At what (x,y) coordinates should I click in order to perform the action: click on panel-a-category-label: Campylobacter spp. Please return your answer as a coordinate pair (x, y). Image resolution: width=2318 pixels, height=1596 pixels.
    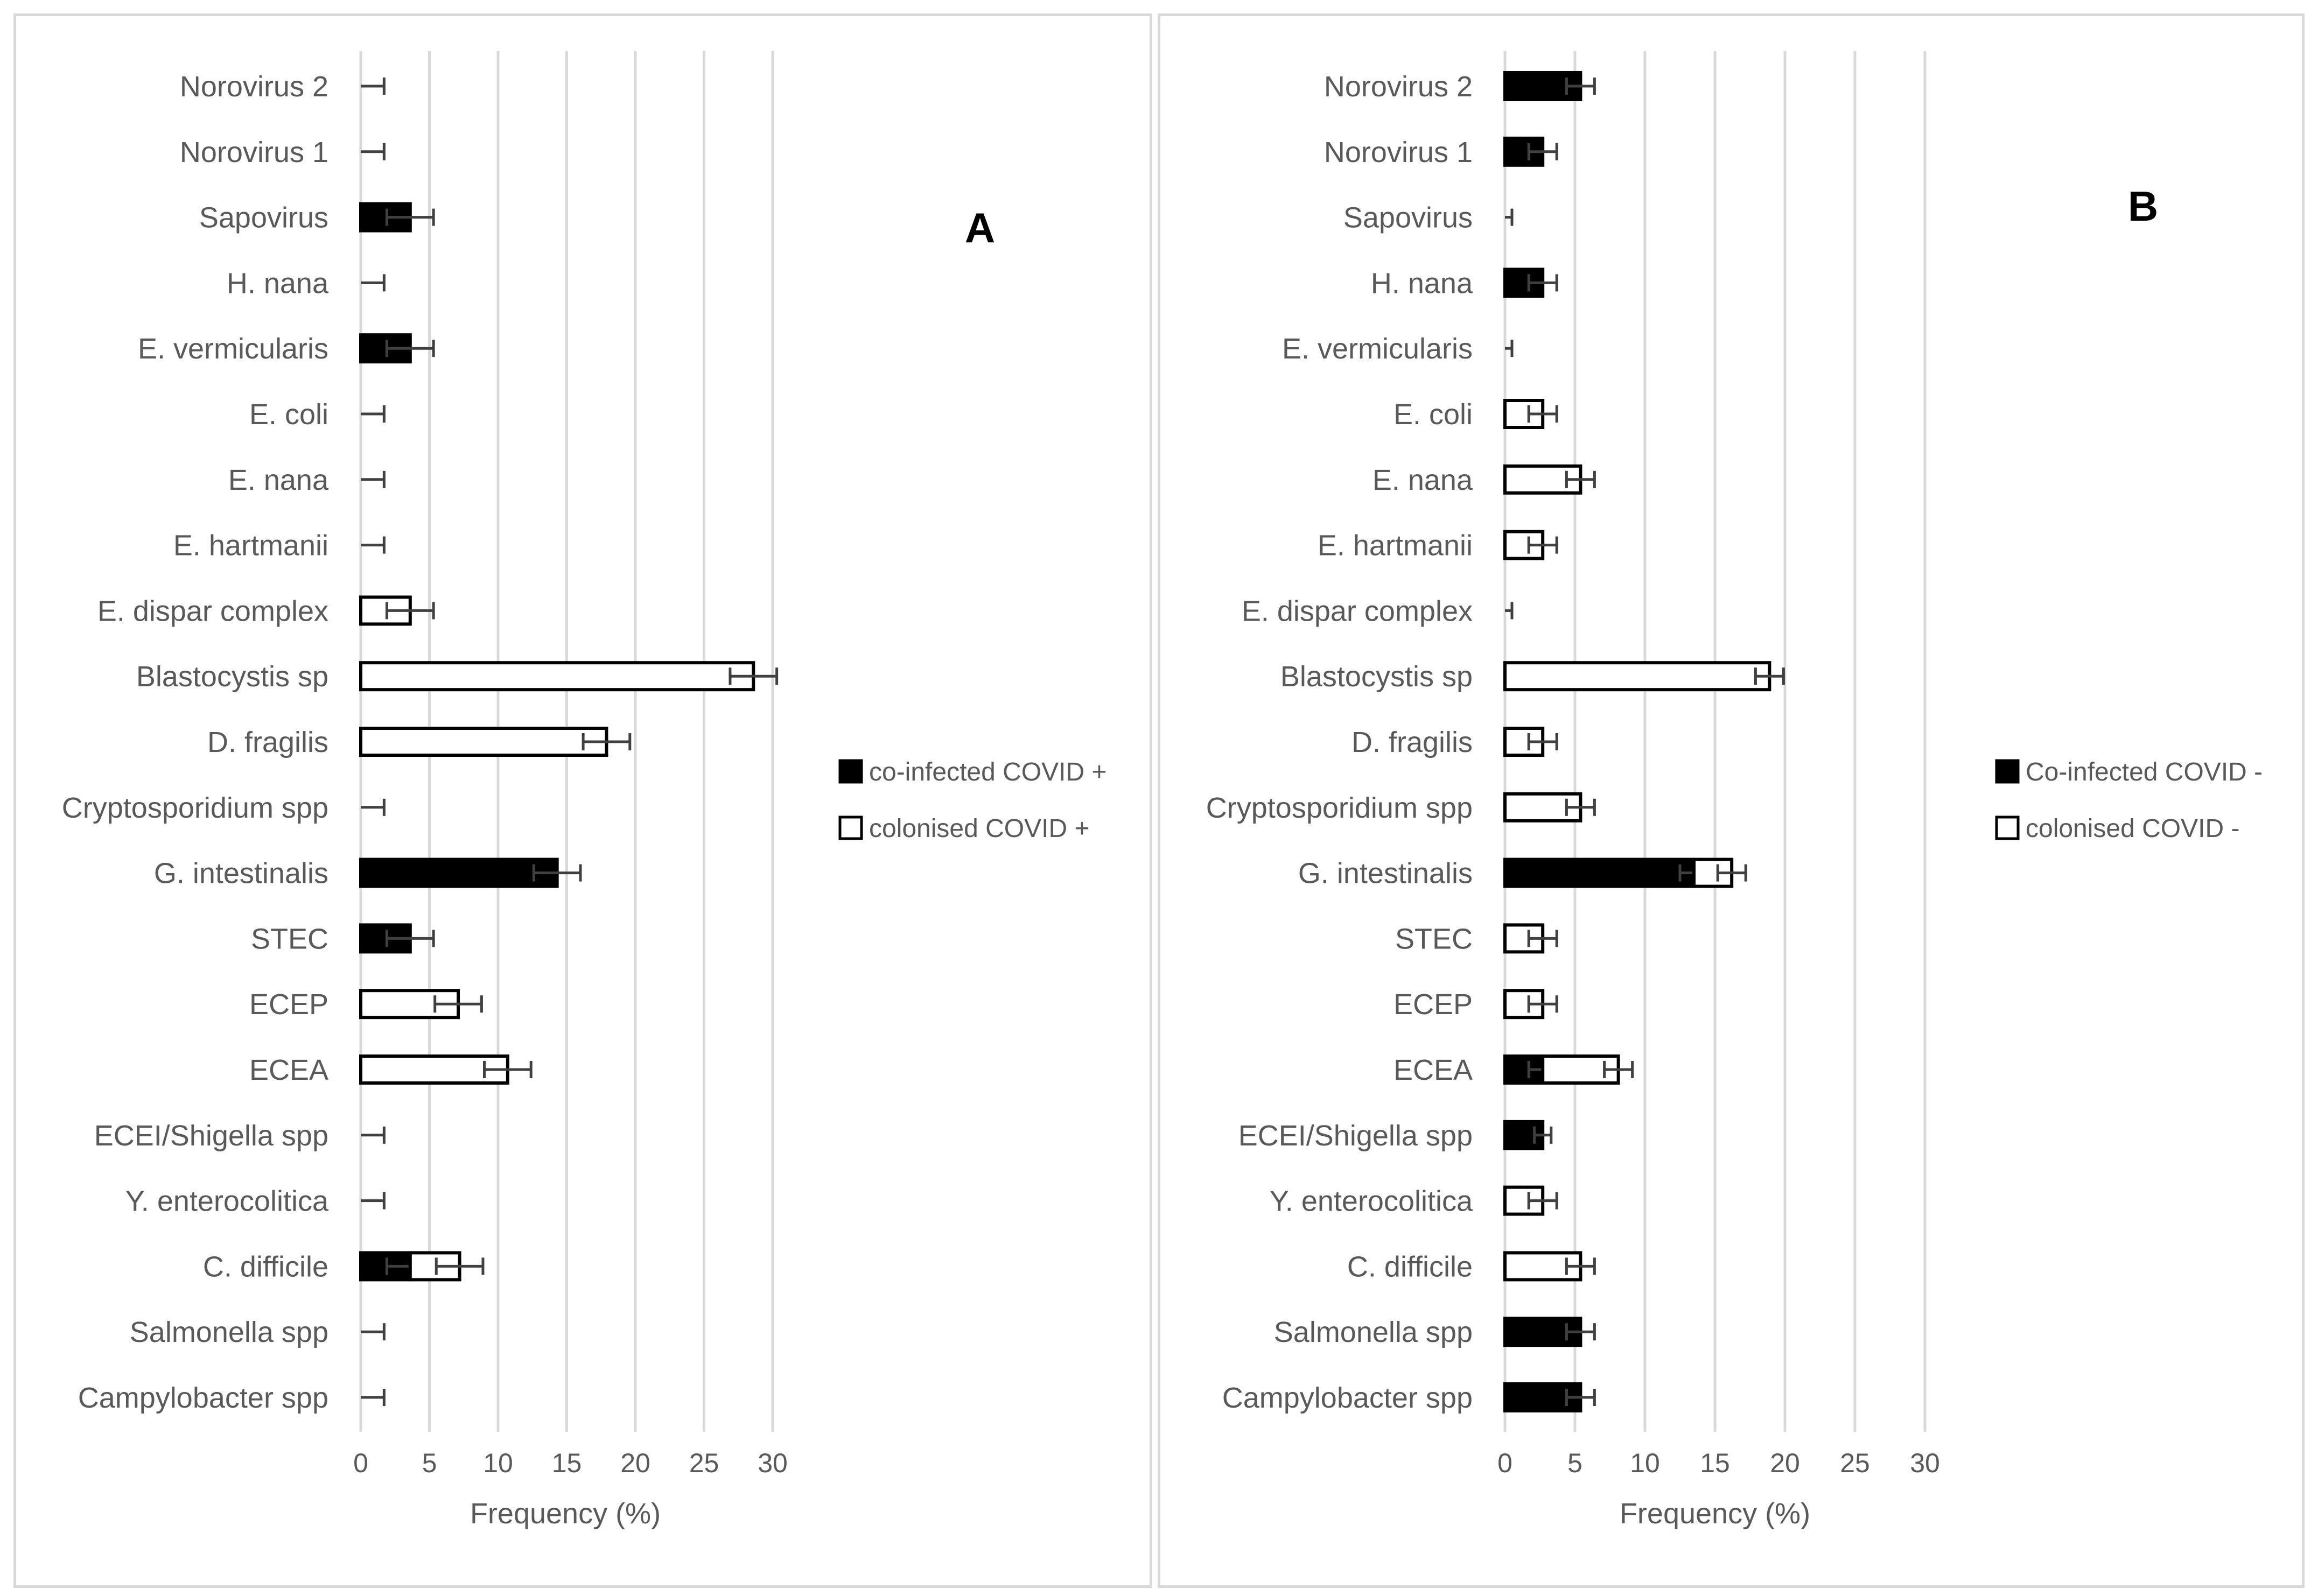
    Looking at the image, I should click on (203, 1398).